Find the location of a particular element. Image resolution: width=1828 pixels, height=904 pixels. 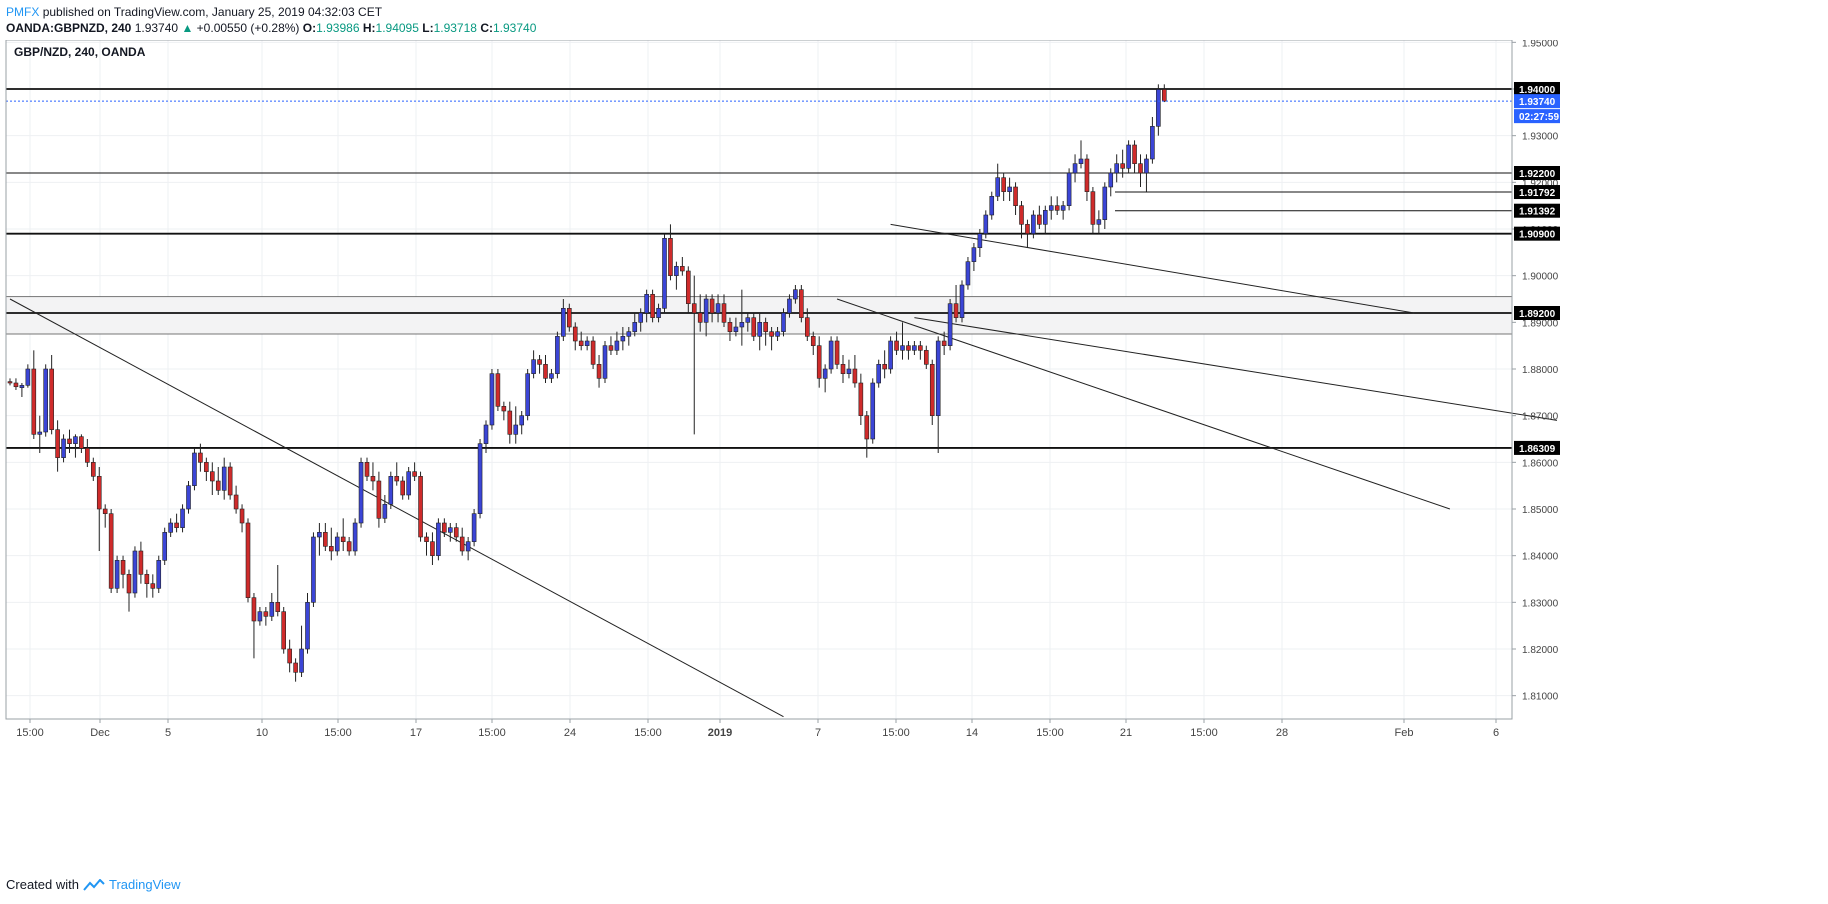

y-tick-label: 1.88000 is located at coordinates (1540, 370).